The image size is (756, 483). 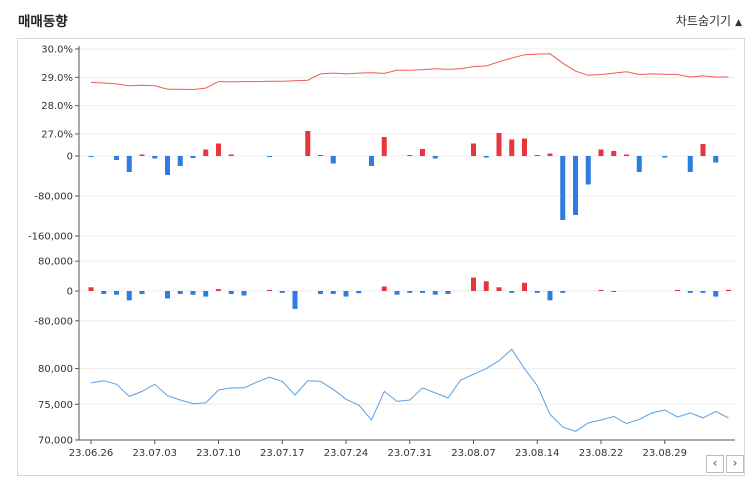 I want to click on x-tick-label: 23.07.31, so click(x=409, y=453).